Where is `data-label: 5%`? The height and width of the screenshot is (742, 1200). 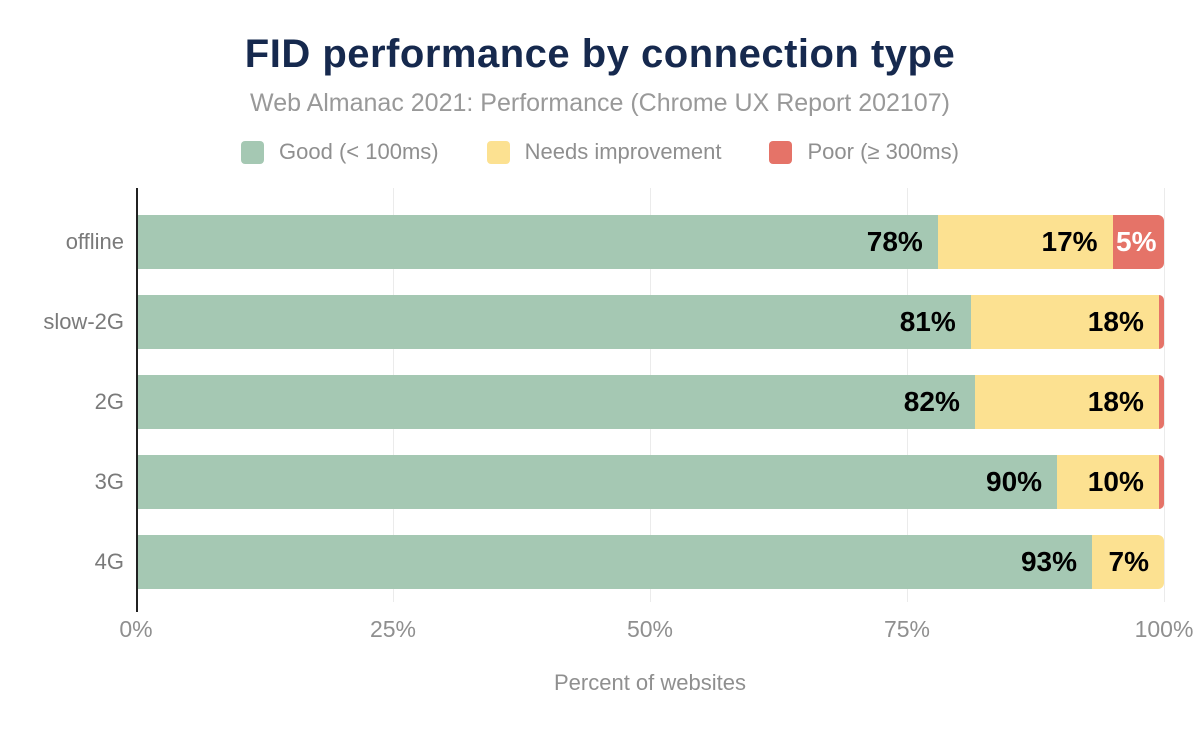 data-label: 5% is located at coordinates (1136, 241).